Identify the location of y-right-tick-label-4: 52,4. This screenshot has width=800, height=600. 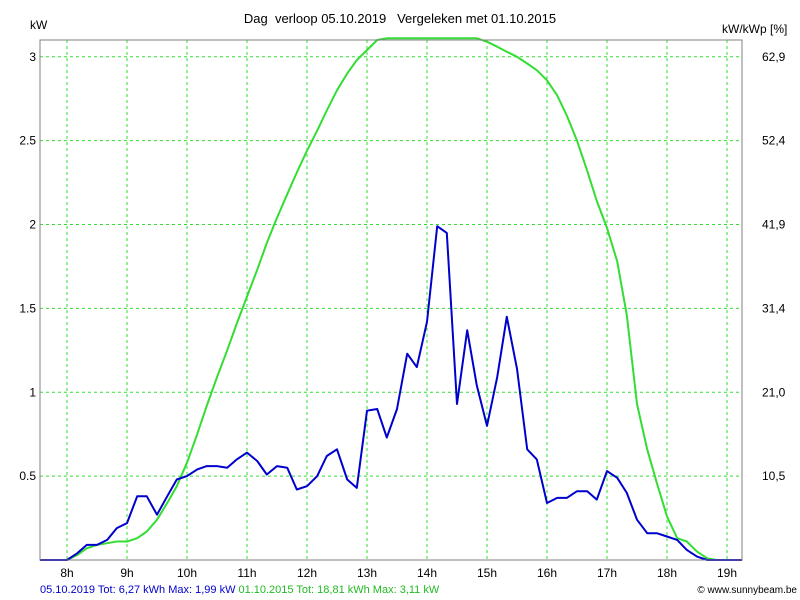
(774, 141).